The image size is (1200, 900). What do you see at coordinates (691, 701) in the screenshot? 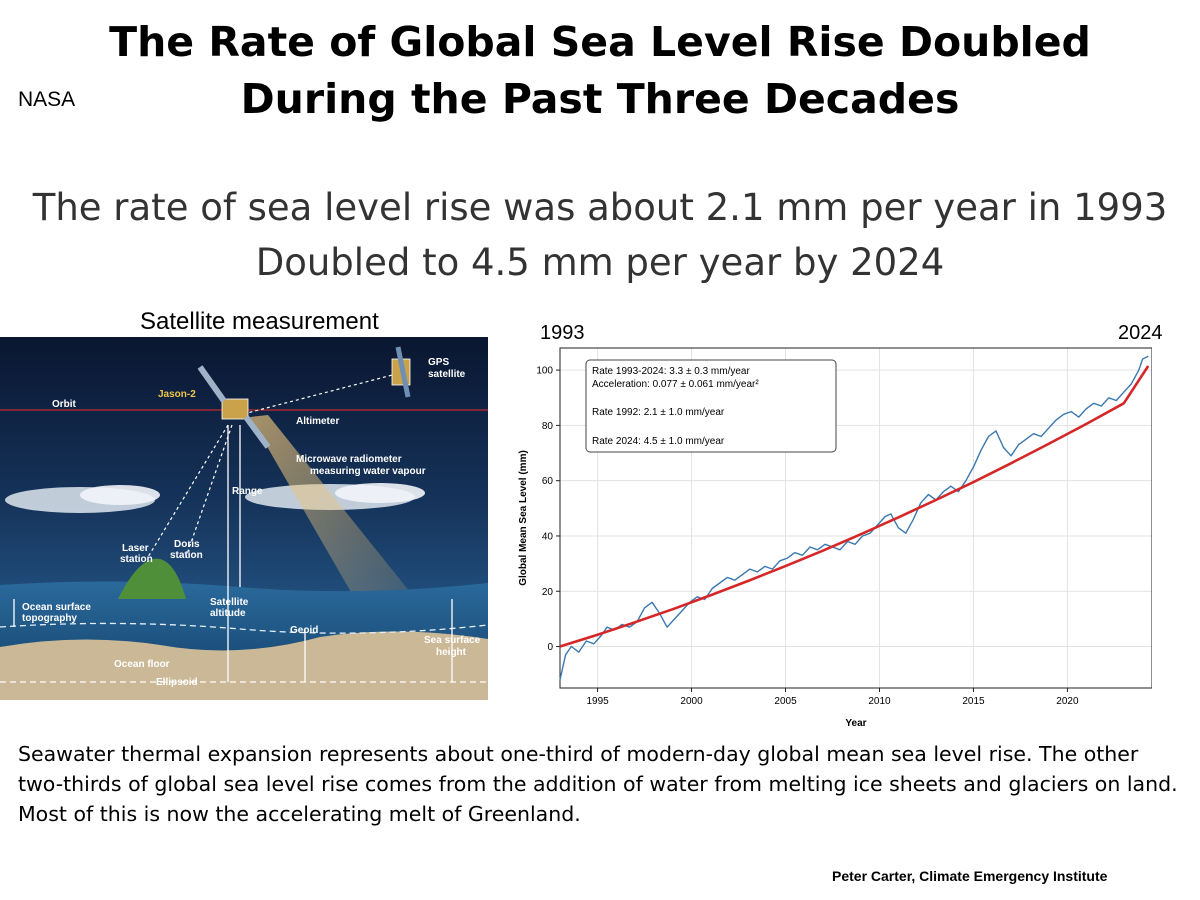
I see `x-tick-label: 2000` at bounding box center [691, 701].